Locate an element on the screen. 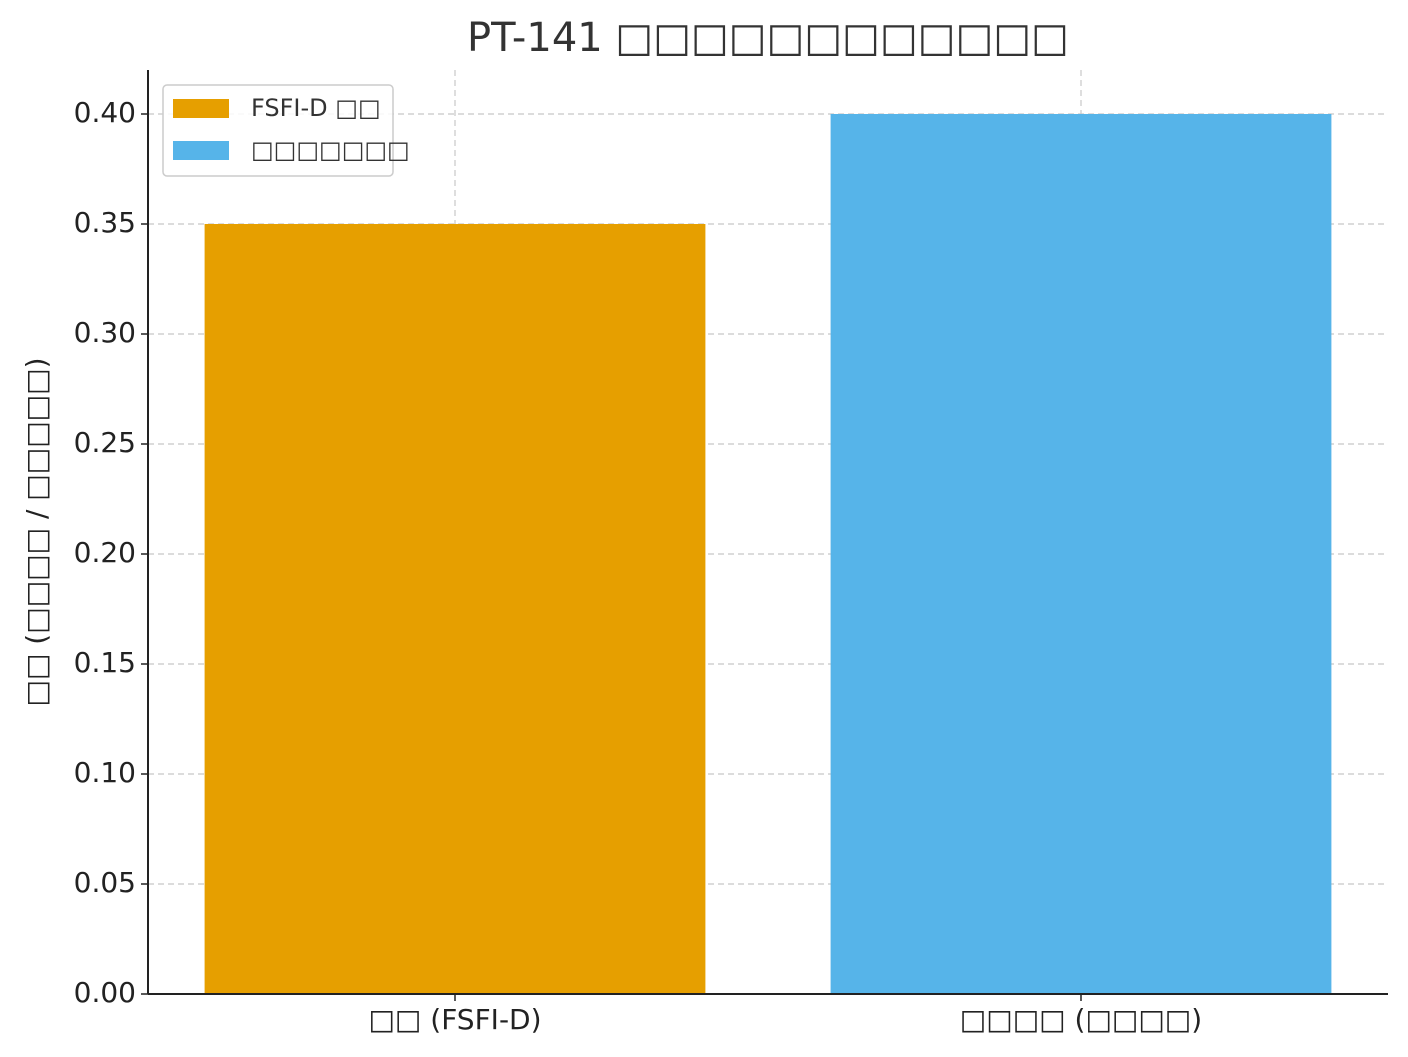 The height and width of the screenshot is (1057, 1408). legend-label: FSFI-D □□ is located at coordinates (316, 108).